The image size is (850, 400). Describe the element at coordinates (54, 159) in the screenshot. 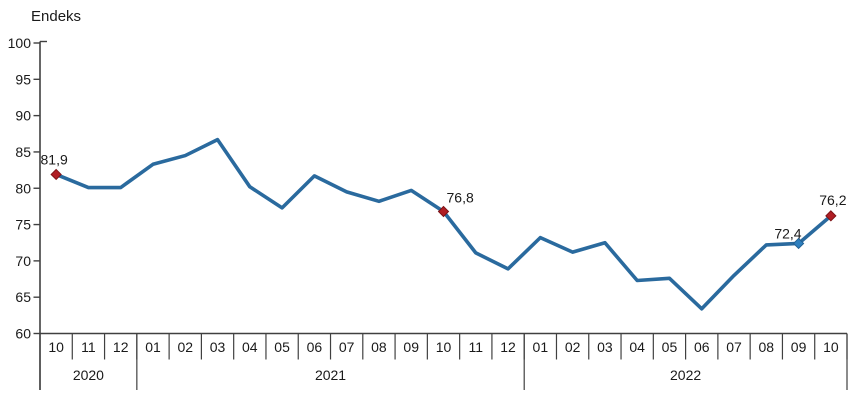

I see `data-point-label: 81,9` at that location.